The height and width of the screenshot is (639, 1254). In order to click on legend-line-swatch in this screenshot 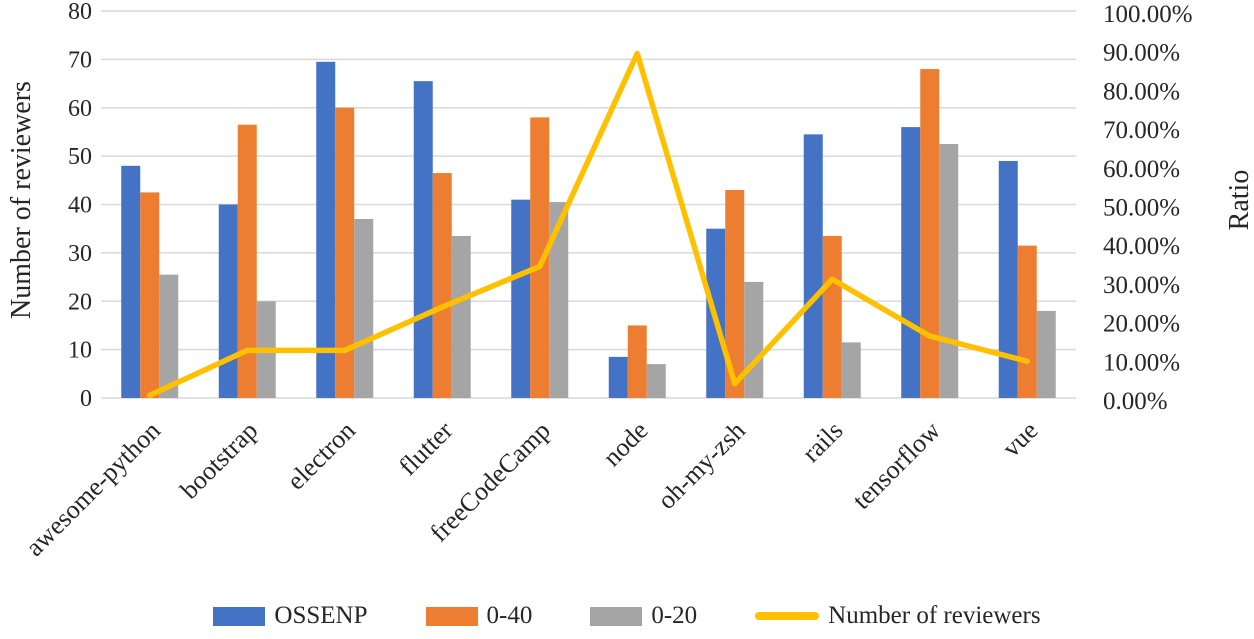, I will do `click(787, 616)`.